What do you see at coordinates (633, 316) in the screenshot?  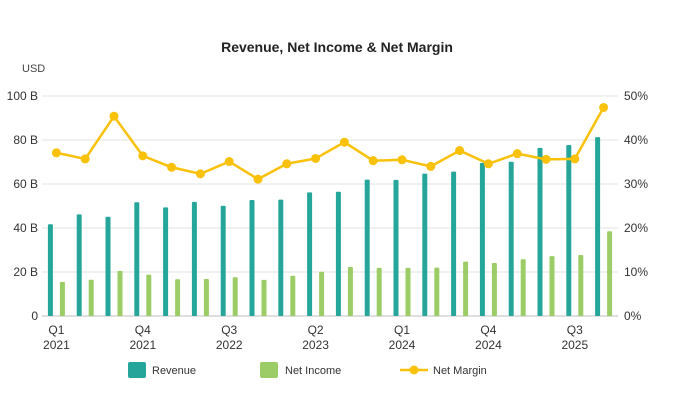 I see `y-right-tick-label: 0%` at bounding box center [633, 316].